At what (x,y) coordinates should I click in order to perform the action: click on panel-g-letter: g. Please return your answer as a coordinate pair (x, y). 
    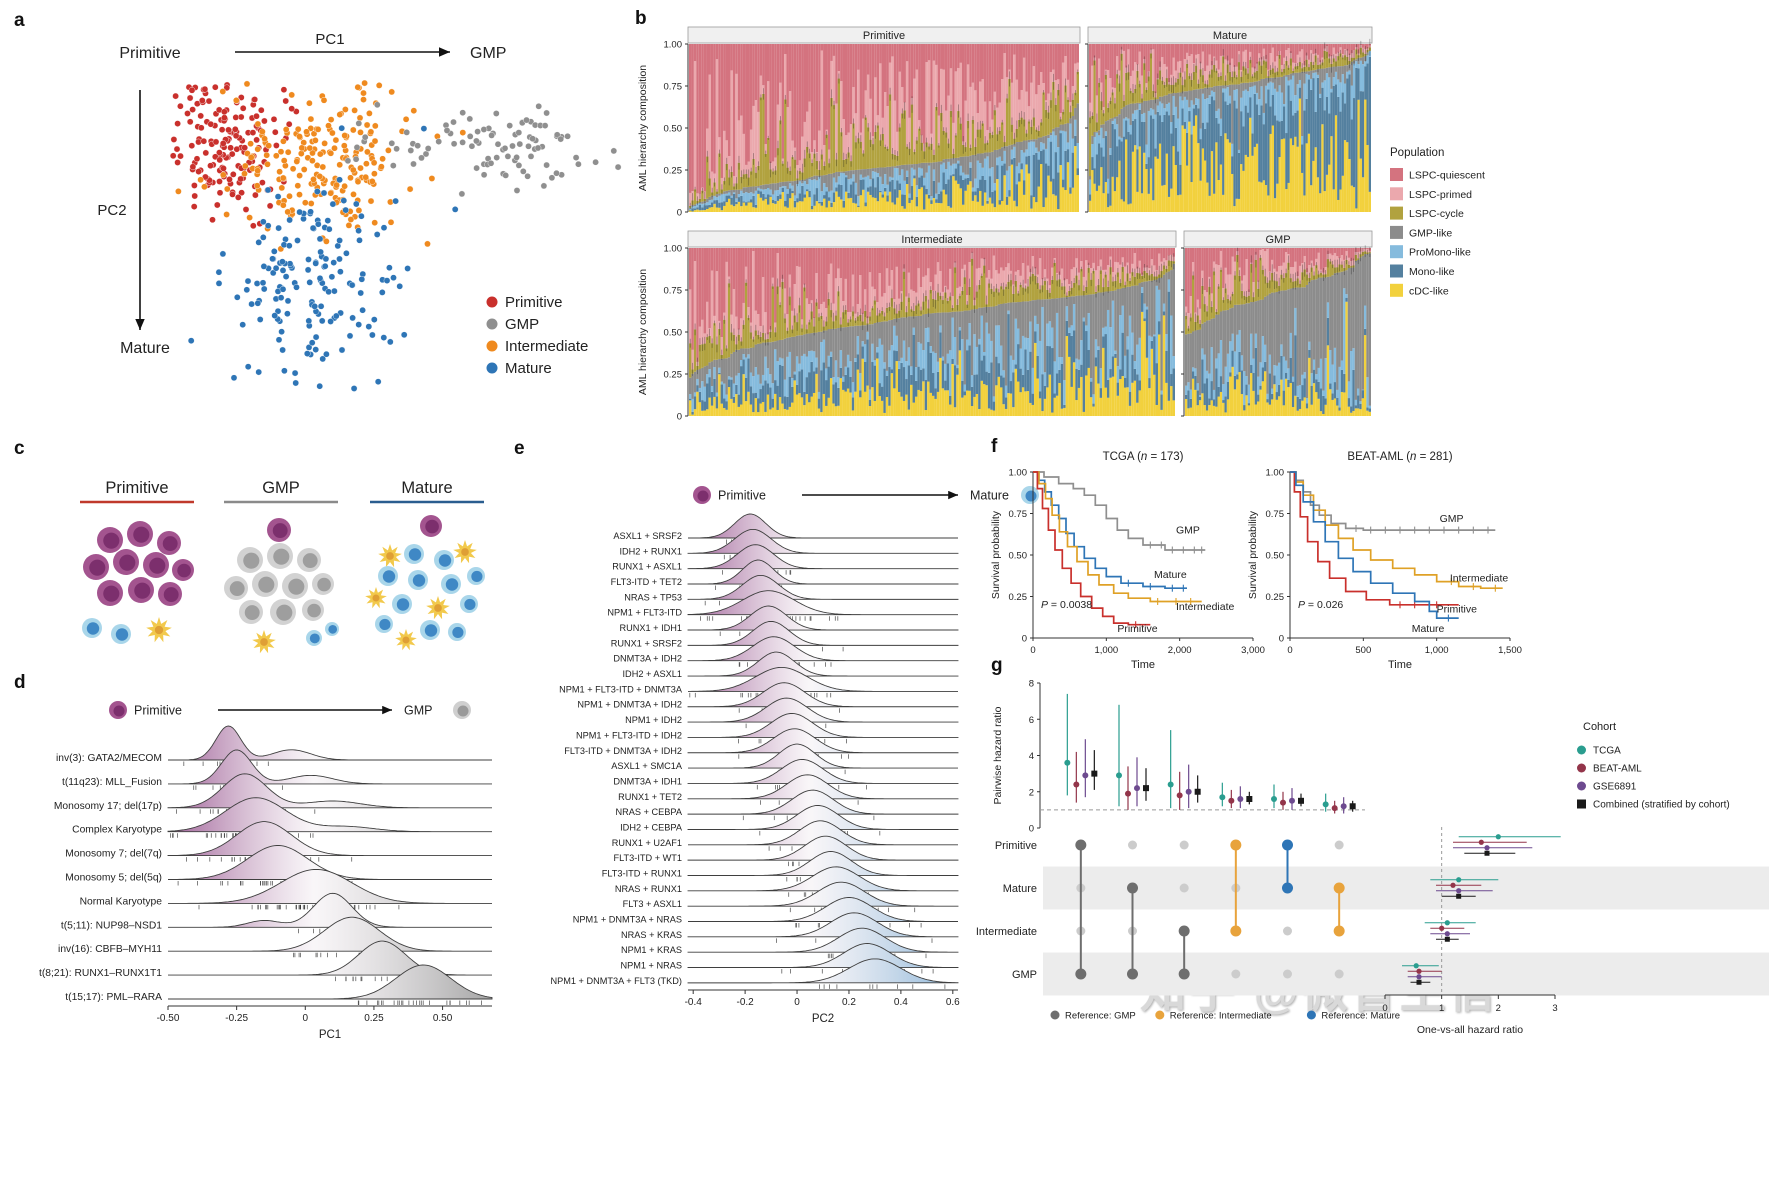
    Looking at the image, I should click on (997, 665).